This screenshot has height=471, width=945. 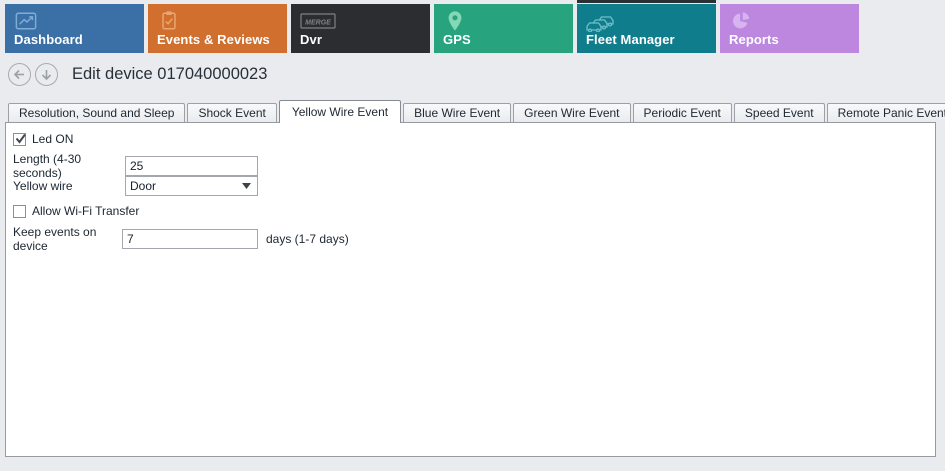 I want to click on tab-shock-event: Shock Event, so click(x=232, y=112).